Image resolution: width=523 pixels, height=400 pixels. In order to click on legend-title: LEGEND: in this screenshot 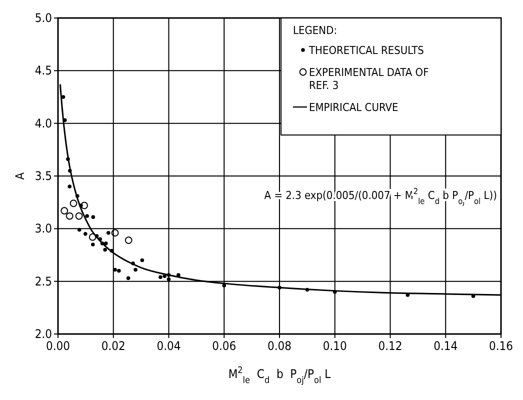, I will do `click(315, 30)`.